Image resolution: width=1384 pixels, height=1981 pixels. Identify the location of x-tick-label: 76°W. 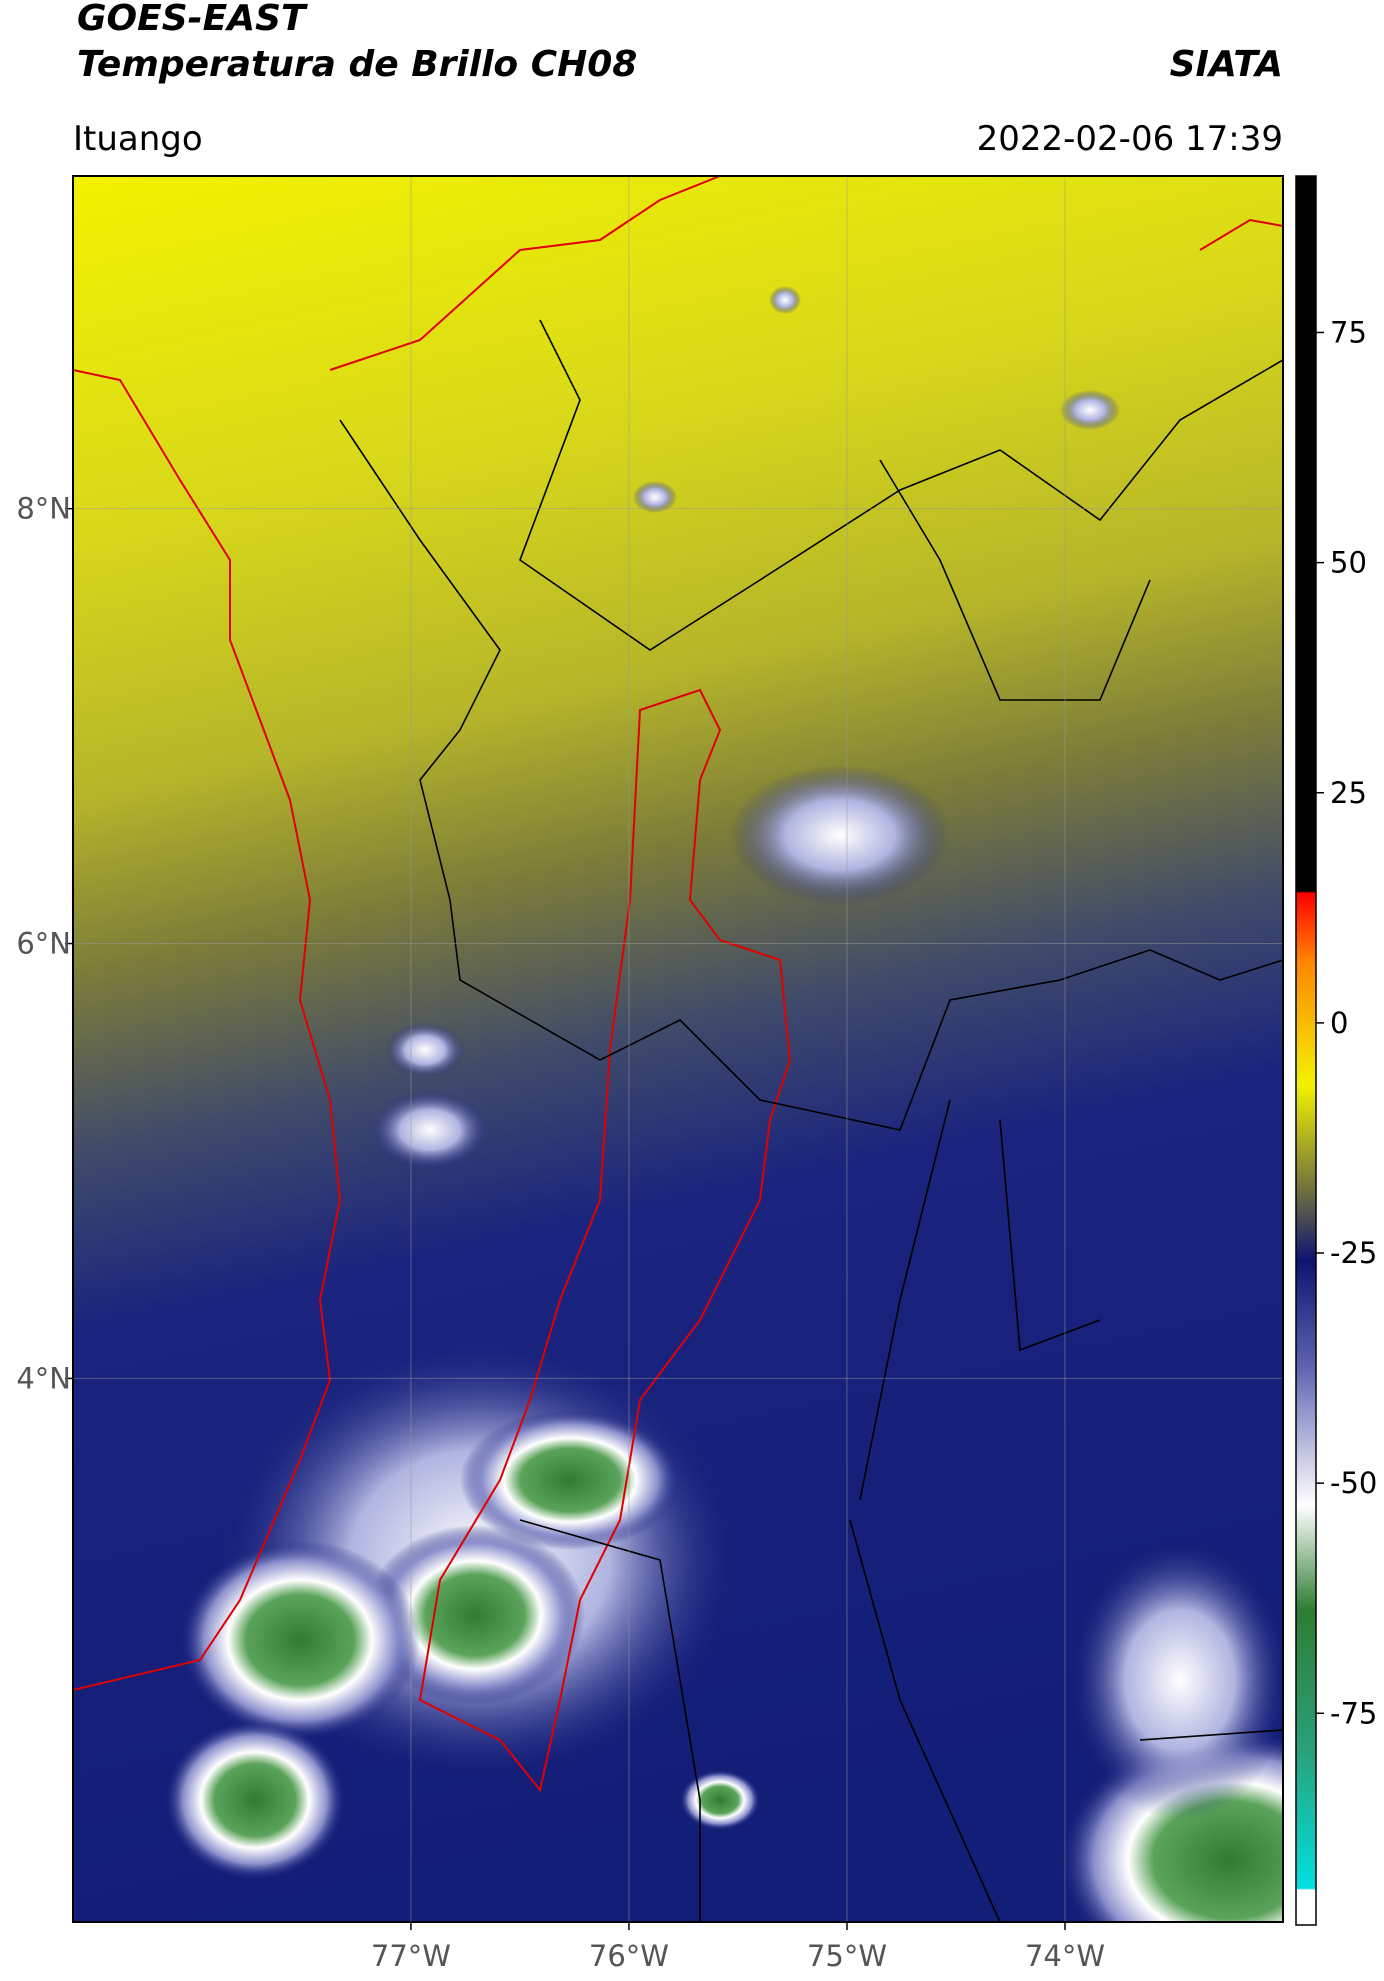
(629, 1956).